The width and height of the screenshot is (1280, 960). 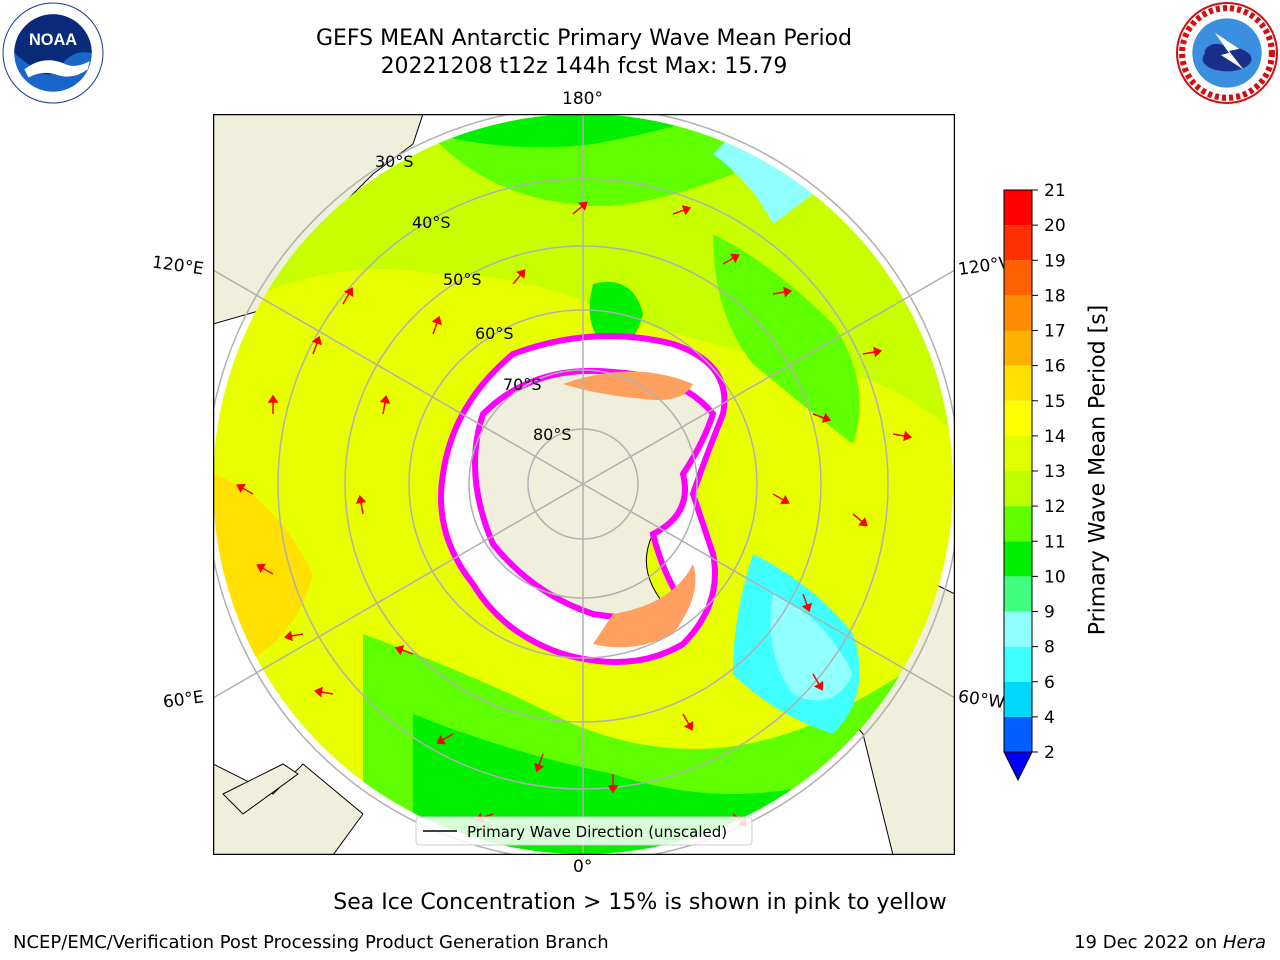 What do you see at coordinates (1098, 470) in the screenshot?
I see `colorbar-label: Primary Wave Mean Period [s]` at bounding box center [1098, 470].